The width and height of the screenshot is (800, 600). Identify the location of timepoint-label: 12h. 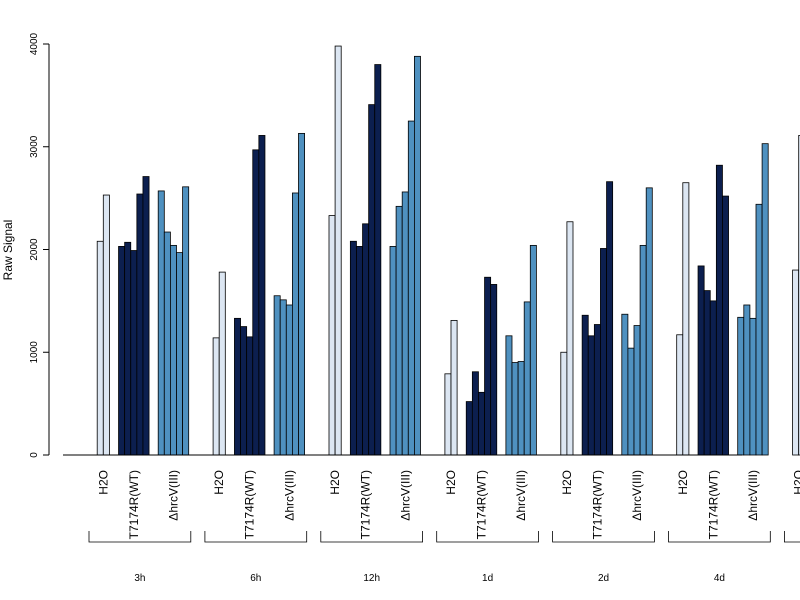
(371, 578).